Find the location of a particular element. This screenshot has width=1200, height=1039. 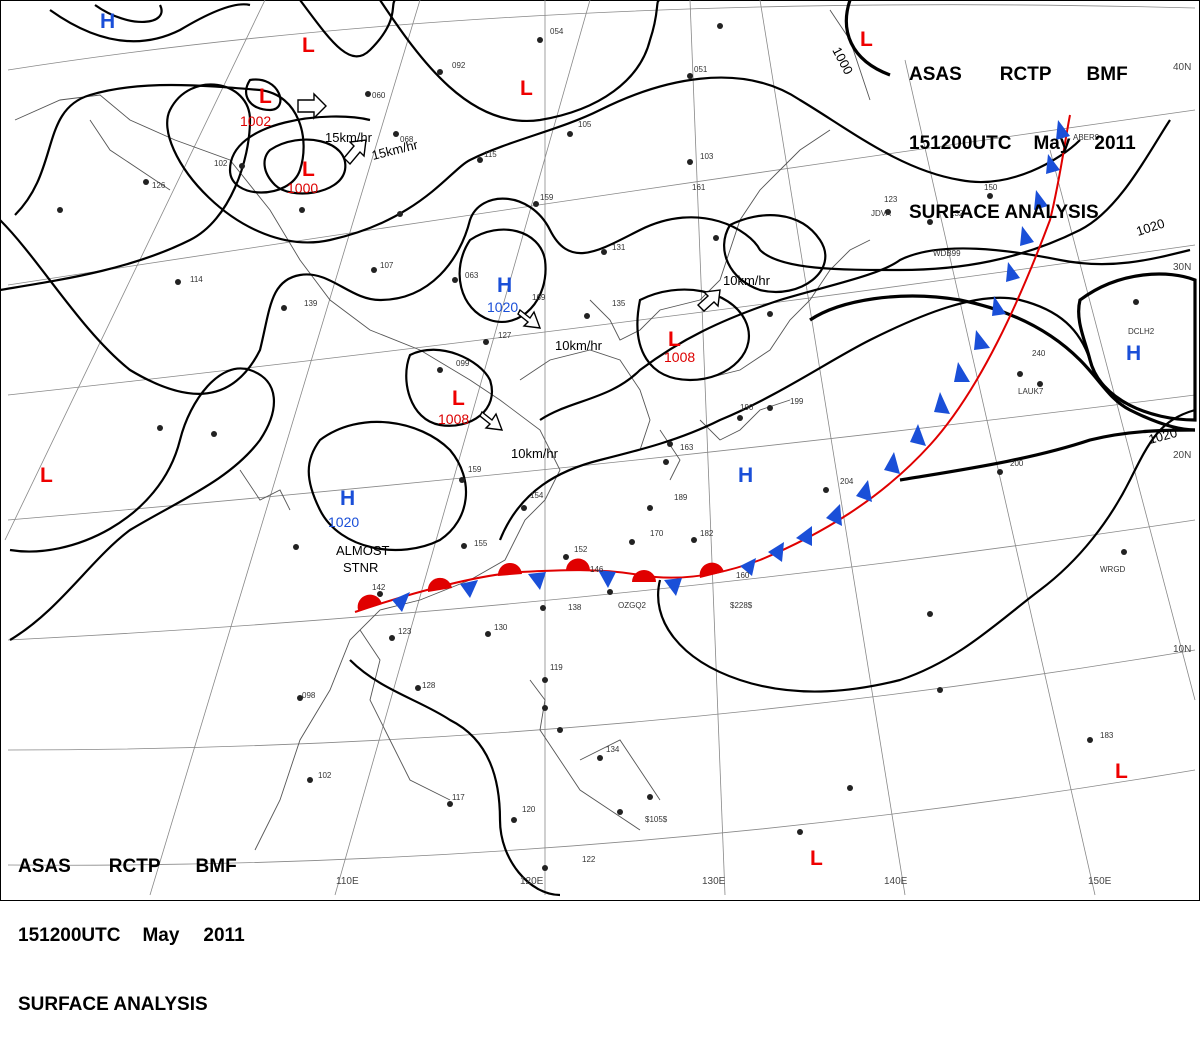

svg-text: 063 is located at coordinates (472, 275).